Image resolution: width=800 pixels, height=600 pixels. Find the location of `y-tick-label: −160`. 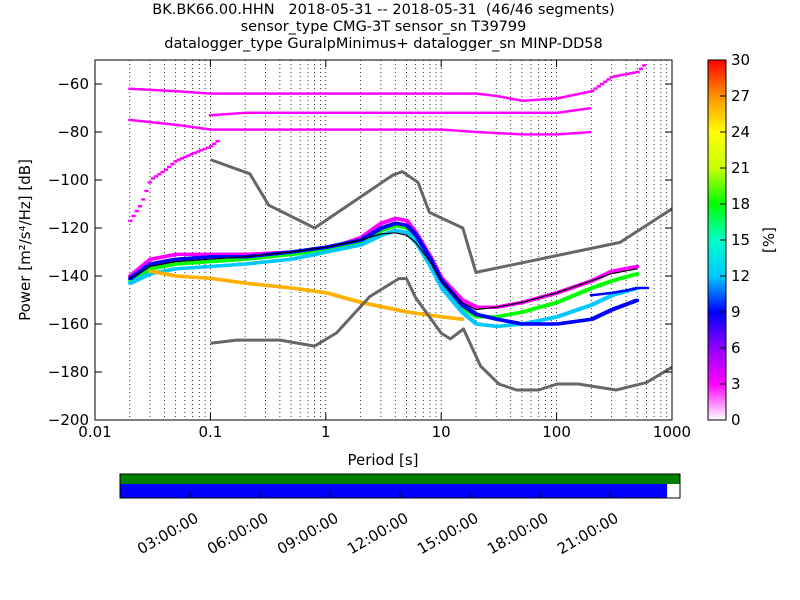

y-tick-label: −160 is located at coordinates (68, 324).